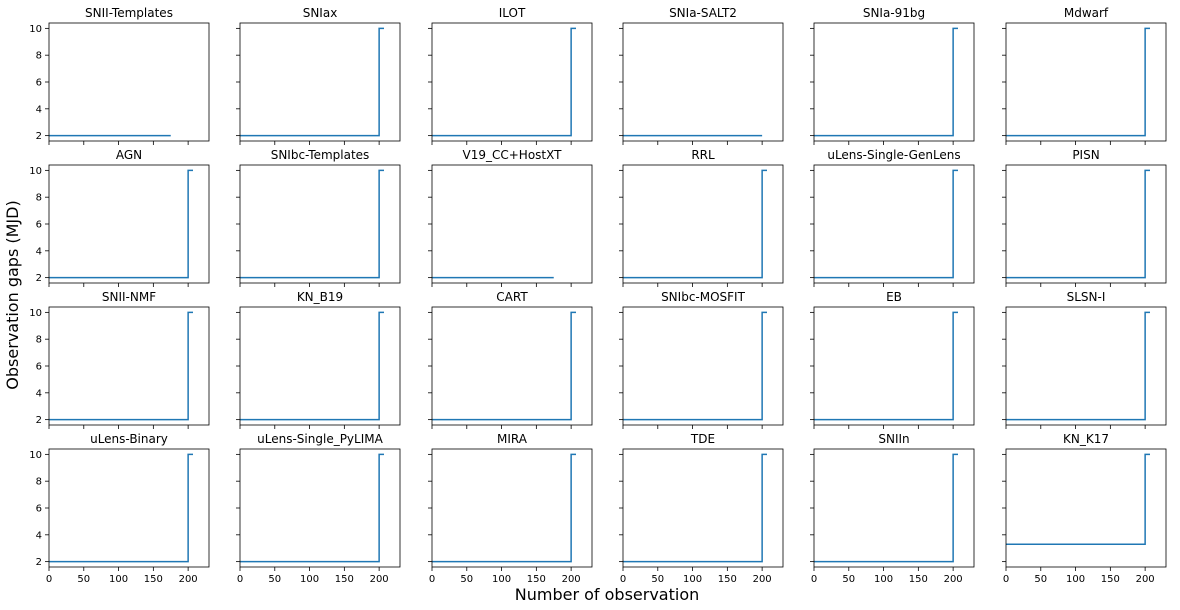  Describe the element at coordinates (892, 75) in the screenshot. I see `subplot: SNIa-91bg` at that location.